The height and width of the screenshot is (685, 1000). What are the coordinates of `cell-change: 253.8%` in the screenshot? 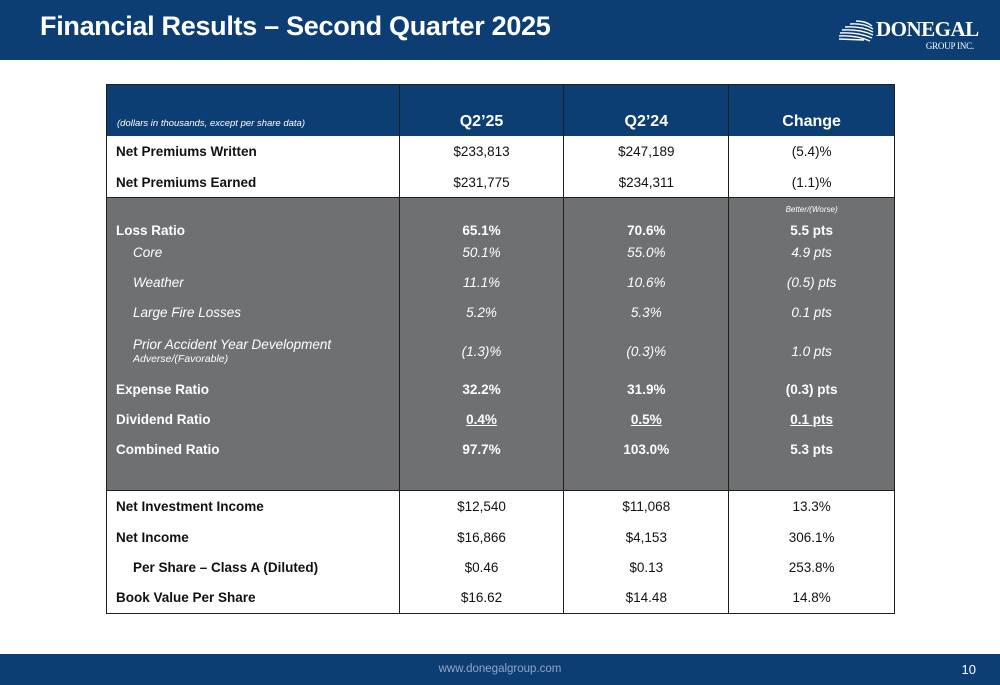 It's located at (811, 567).